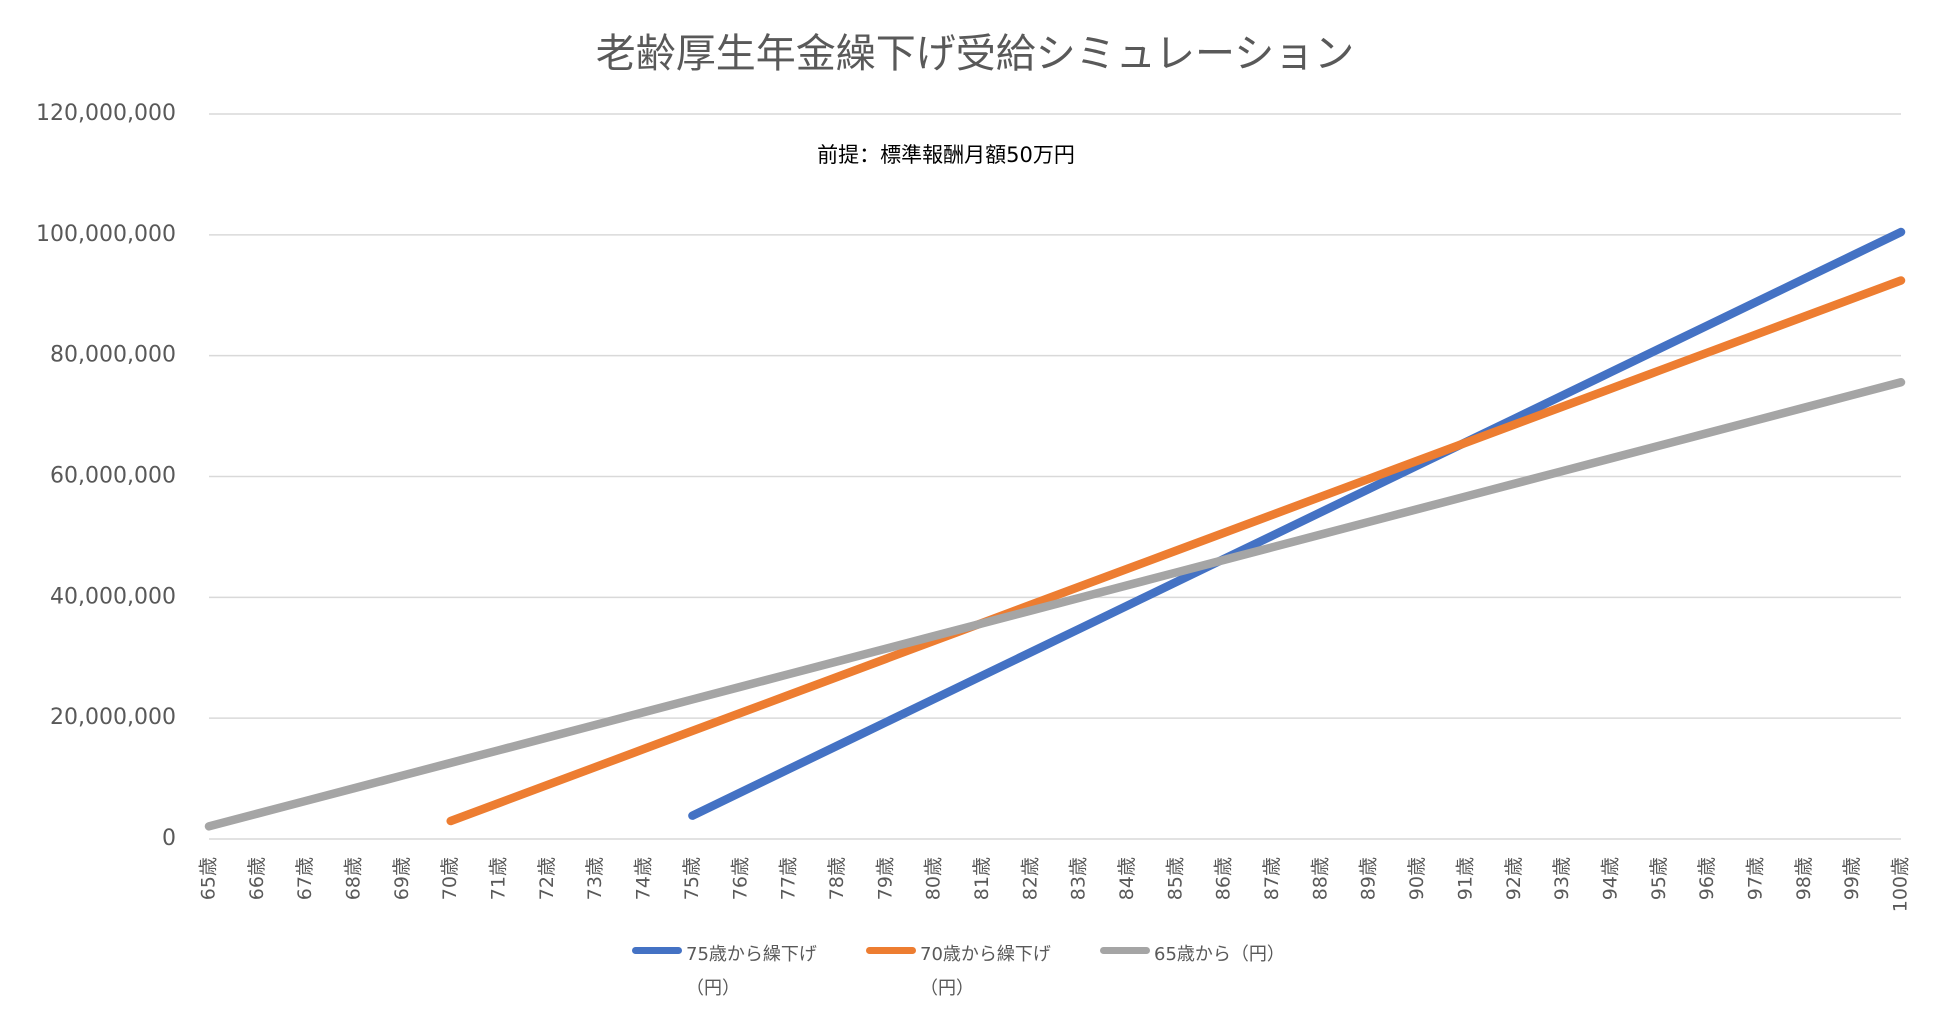  What do you see at coordinates (975, 54) in the screenshot?
I see `chart-title: 老齢厚生年金繰下げ受給シミュレーション` at bounding box center [975, 54].